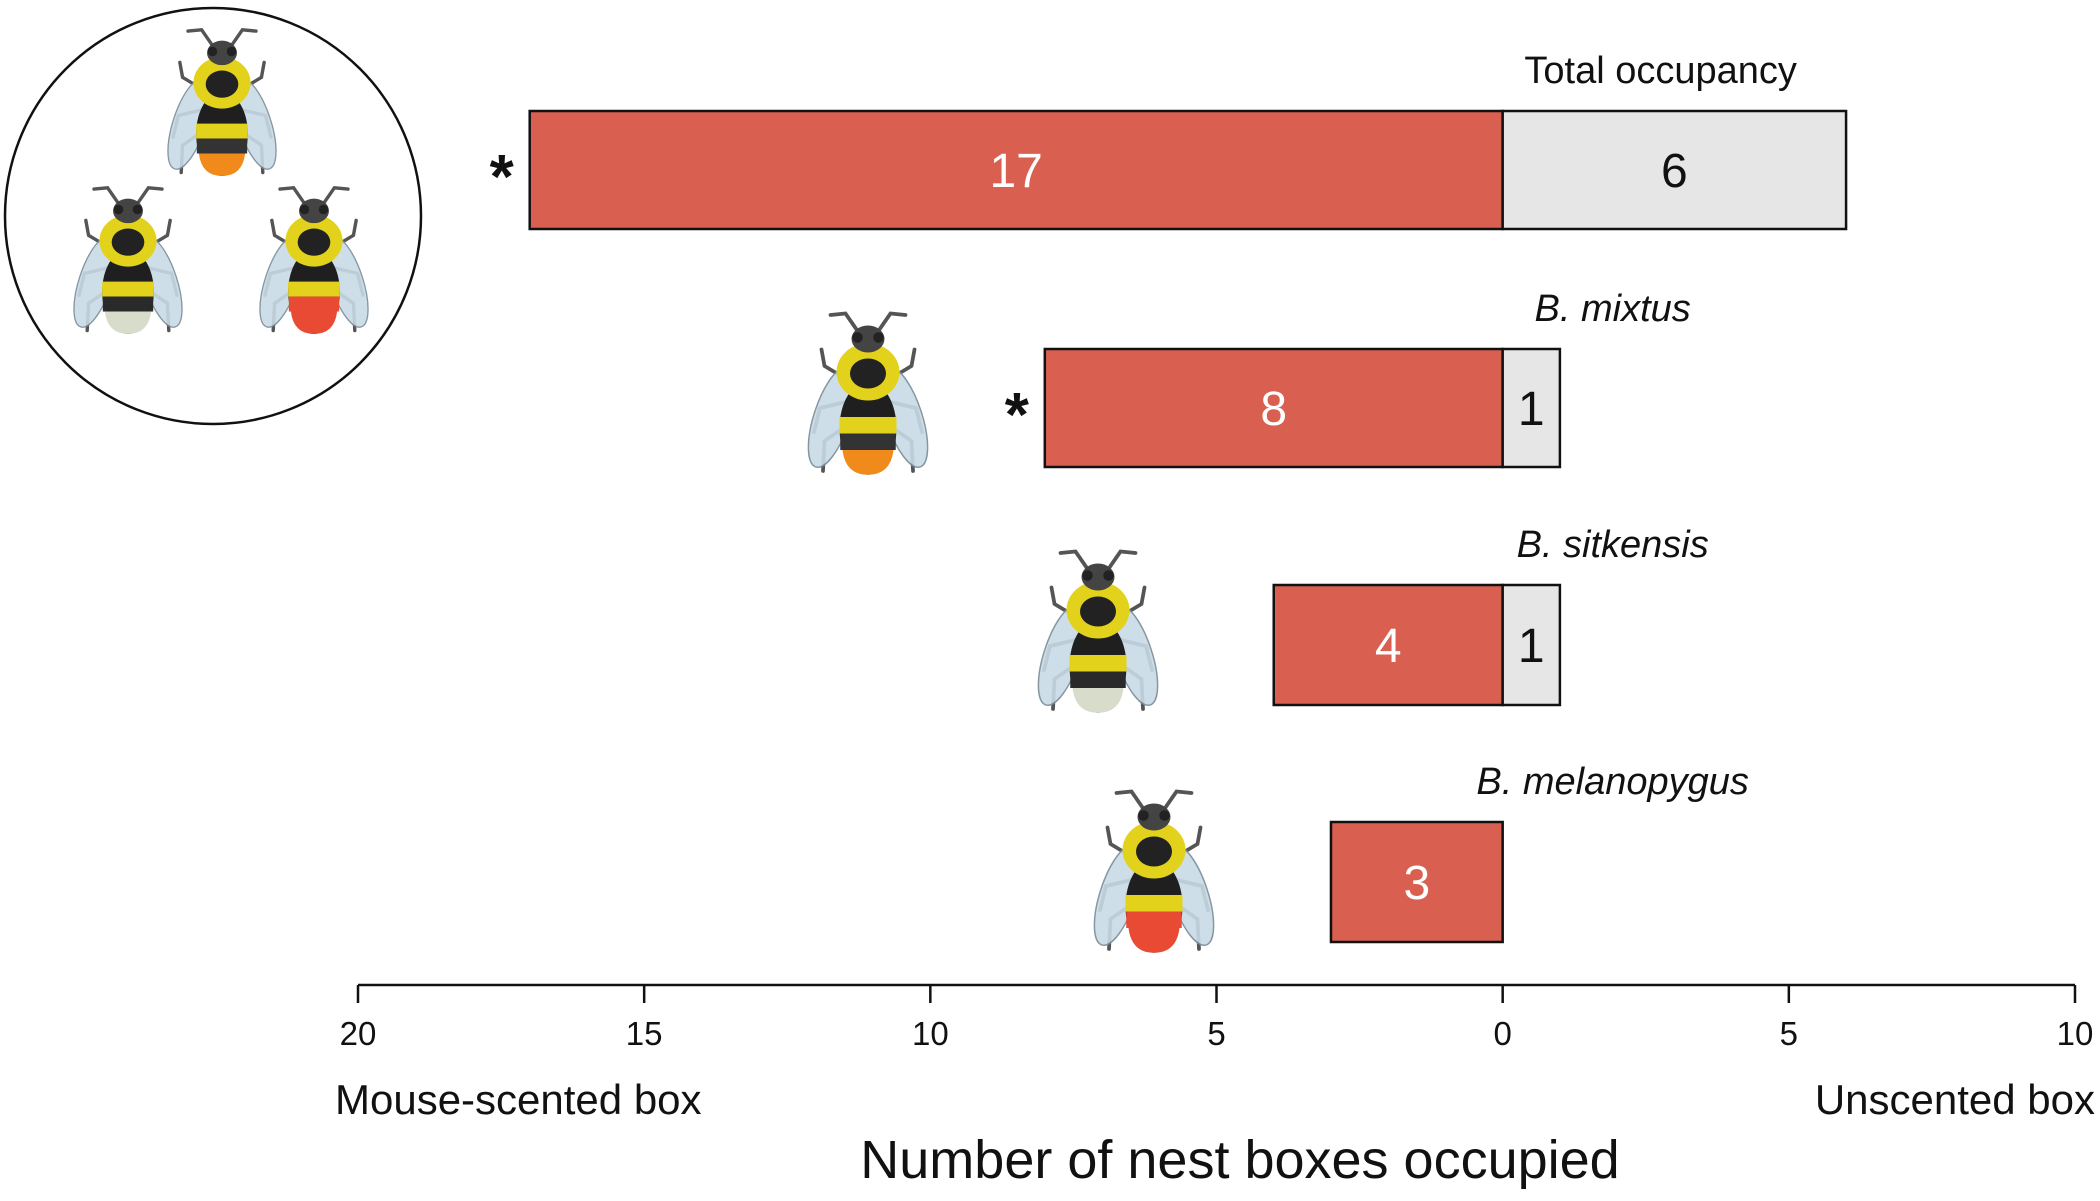 This screenshot has width=2100, height=1201. I want to click on x-tick-label: 0, so click(1502, 1033).